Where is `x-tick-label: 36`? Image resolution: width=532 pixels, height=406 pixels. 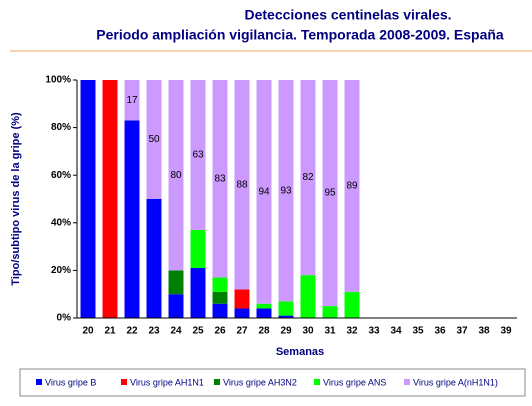
x-tick-label: 36 is located at coordinates (440, 331).